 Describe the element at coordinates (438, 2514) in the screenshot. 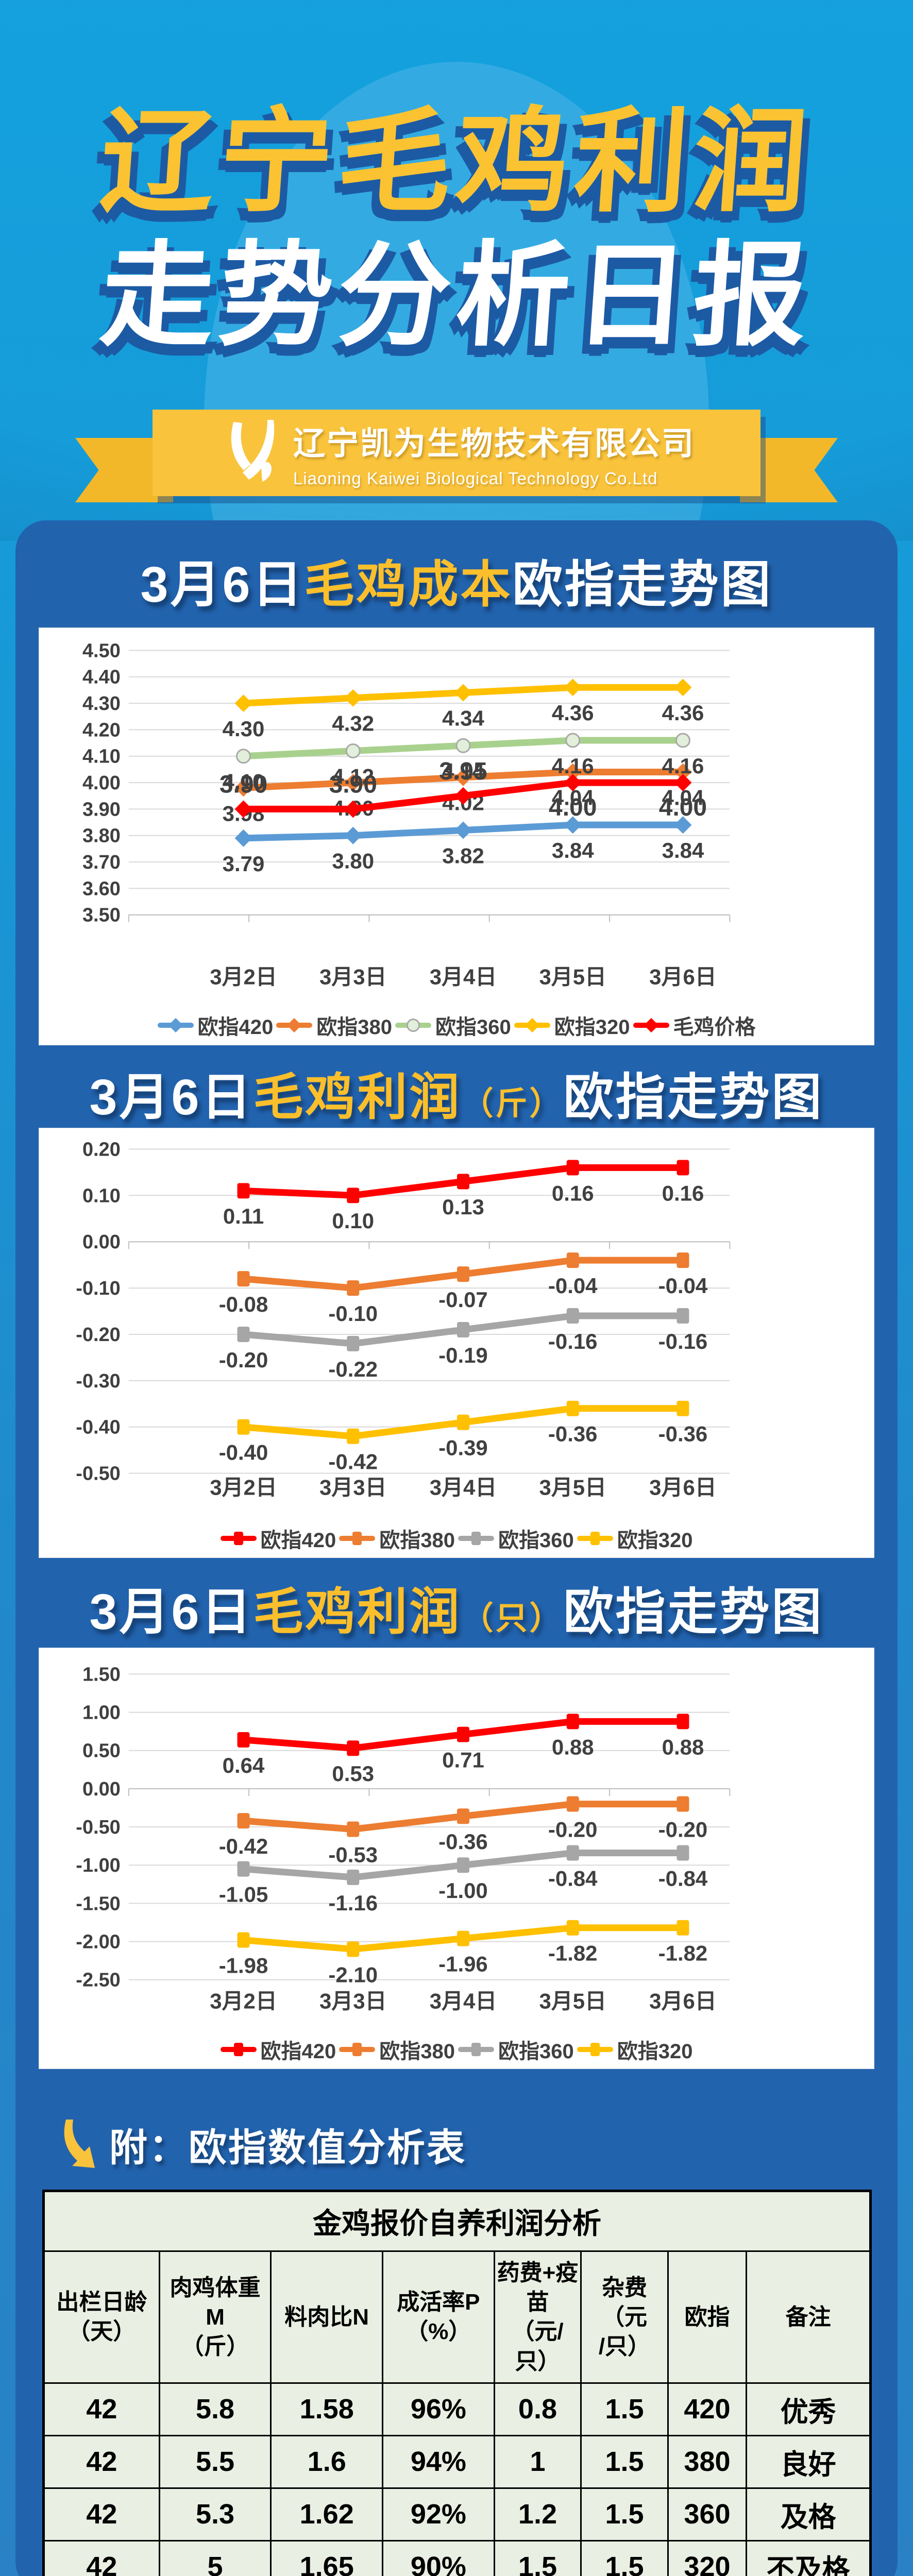

I see `table-cell: 92%` at that location.